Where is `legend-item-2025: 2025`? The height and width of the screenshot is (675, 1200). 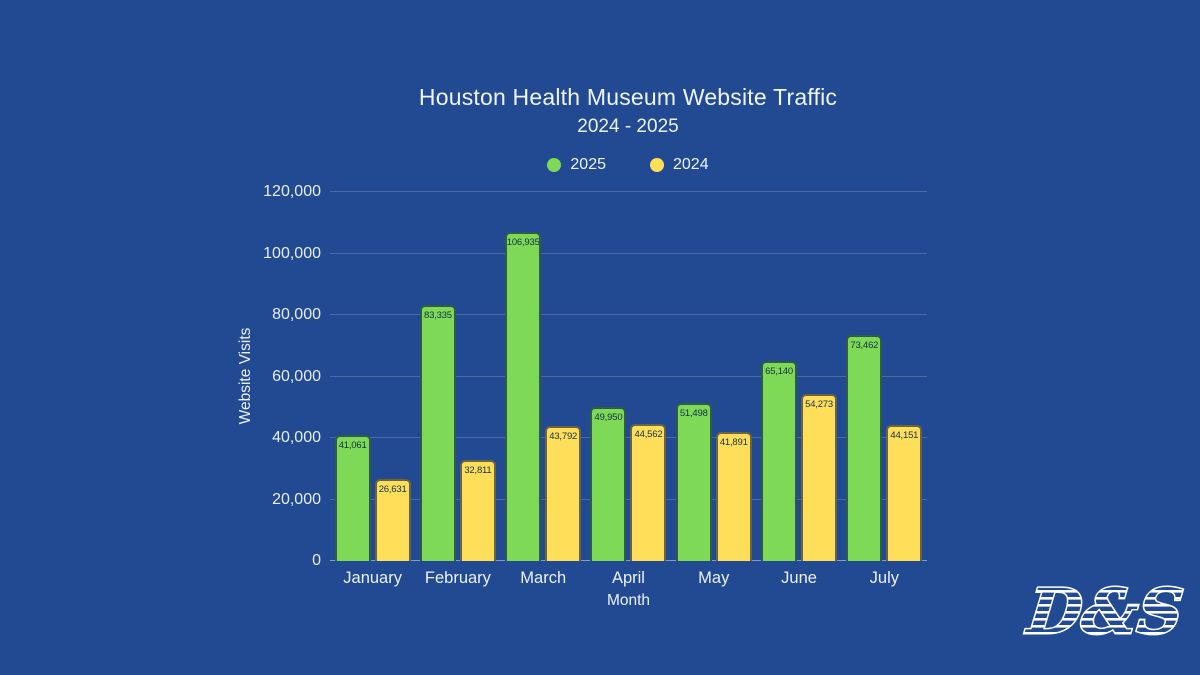
legend-item-2025: 2025 is located at coordinates (576, 165).